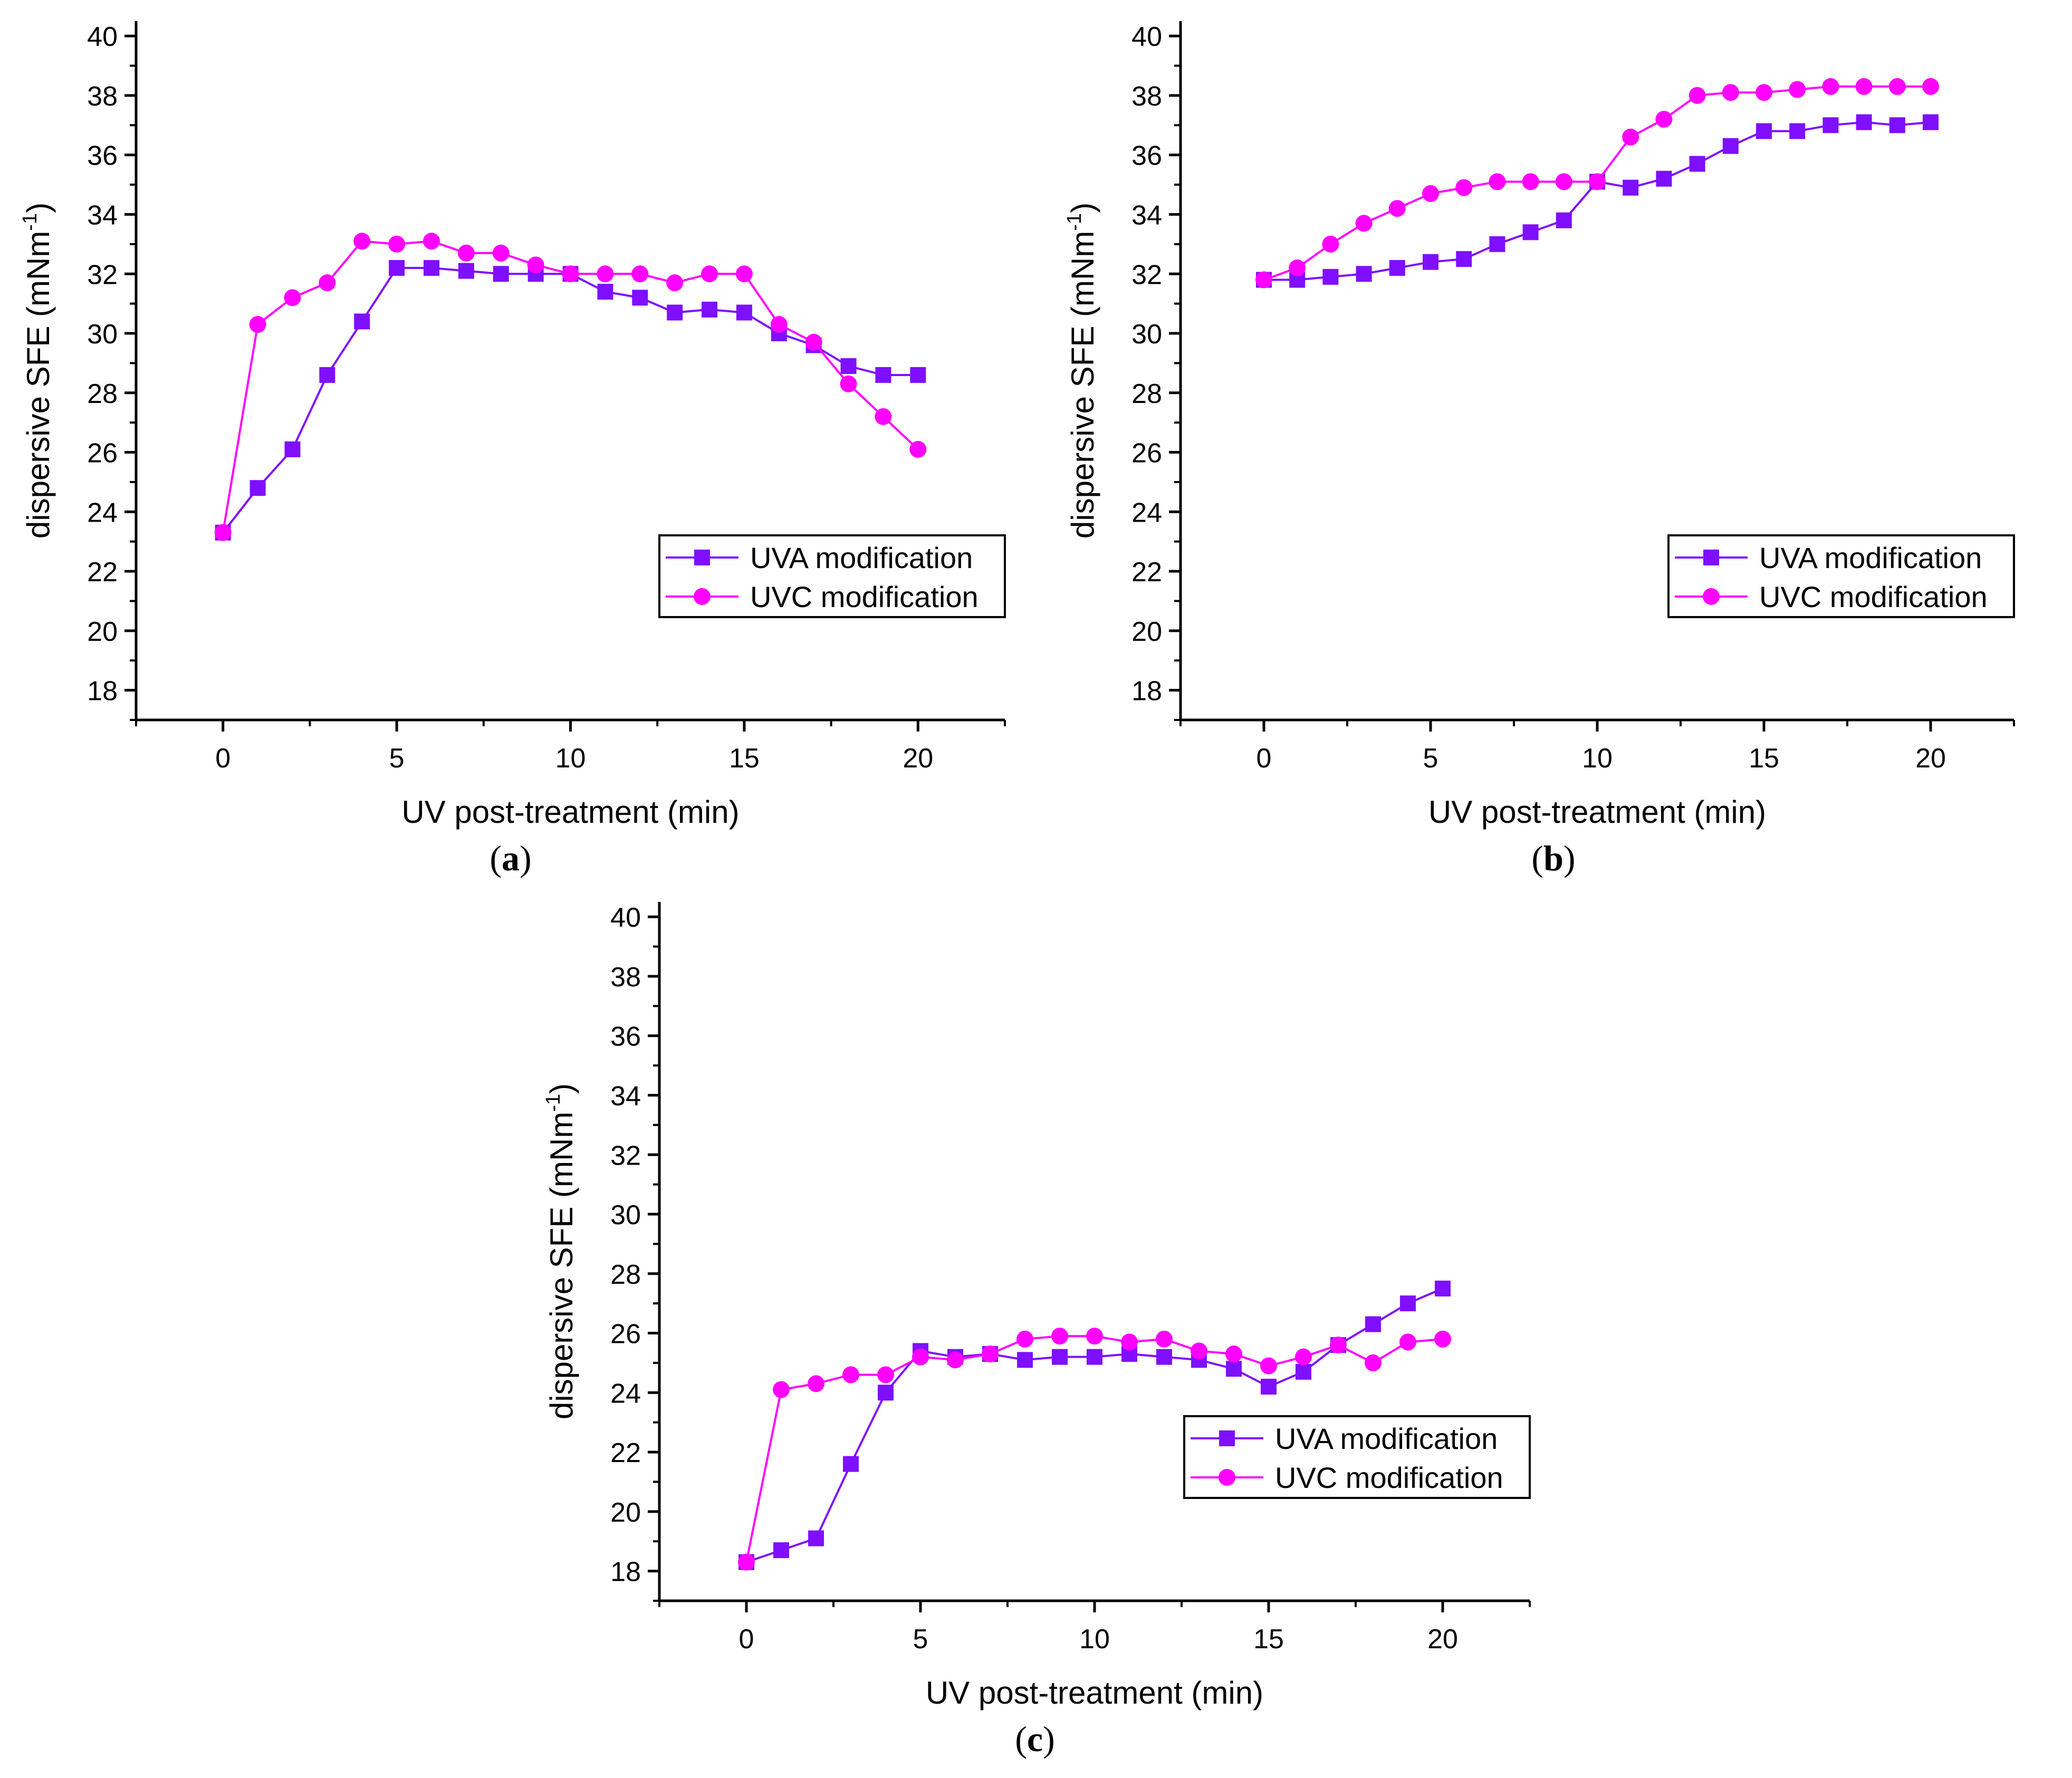 The height and width of the screenshot is (1778, 2072). Describe the element at coordinates (1874, 596) in the screenshot. I see `legend-label: UVC modification` at that location.